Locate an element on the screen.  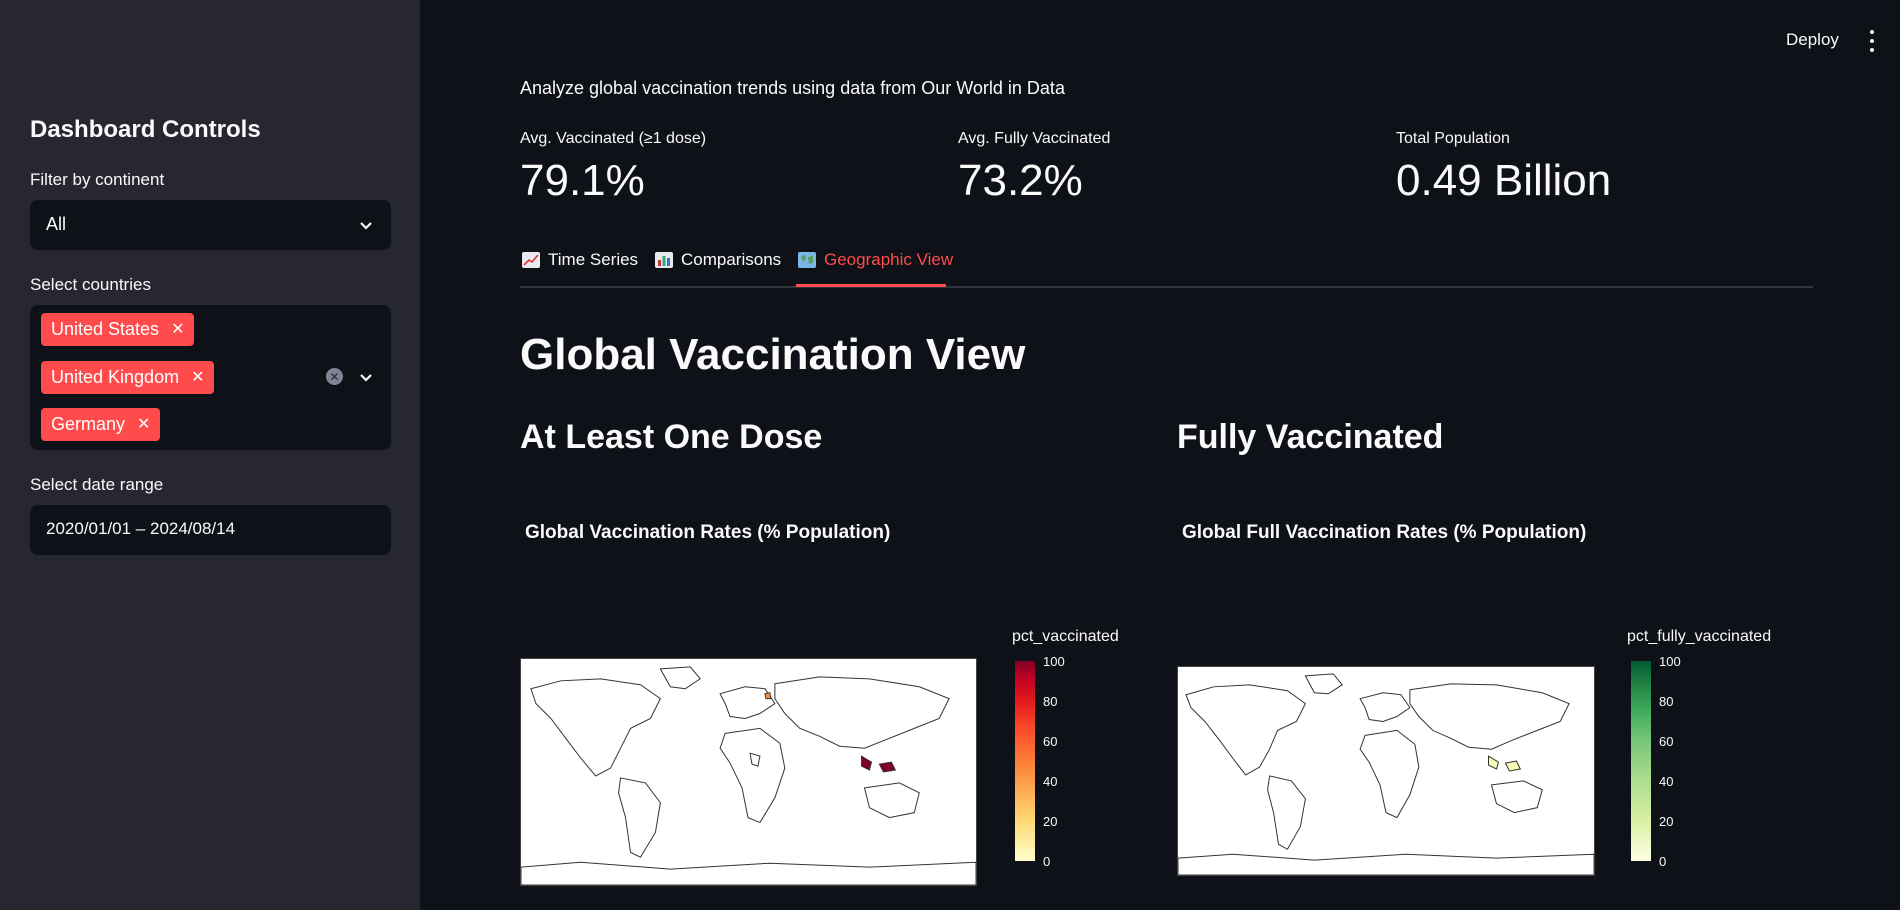
tab-label: Geographic View is located at coordinates (889, 259).